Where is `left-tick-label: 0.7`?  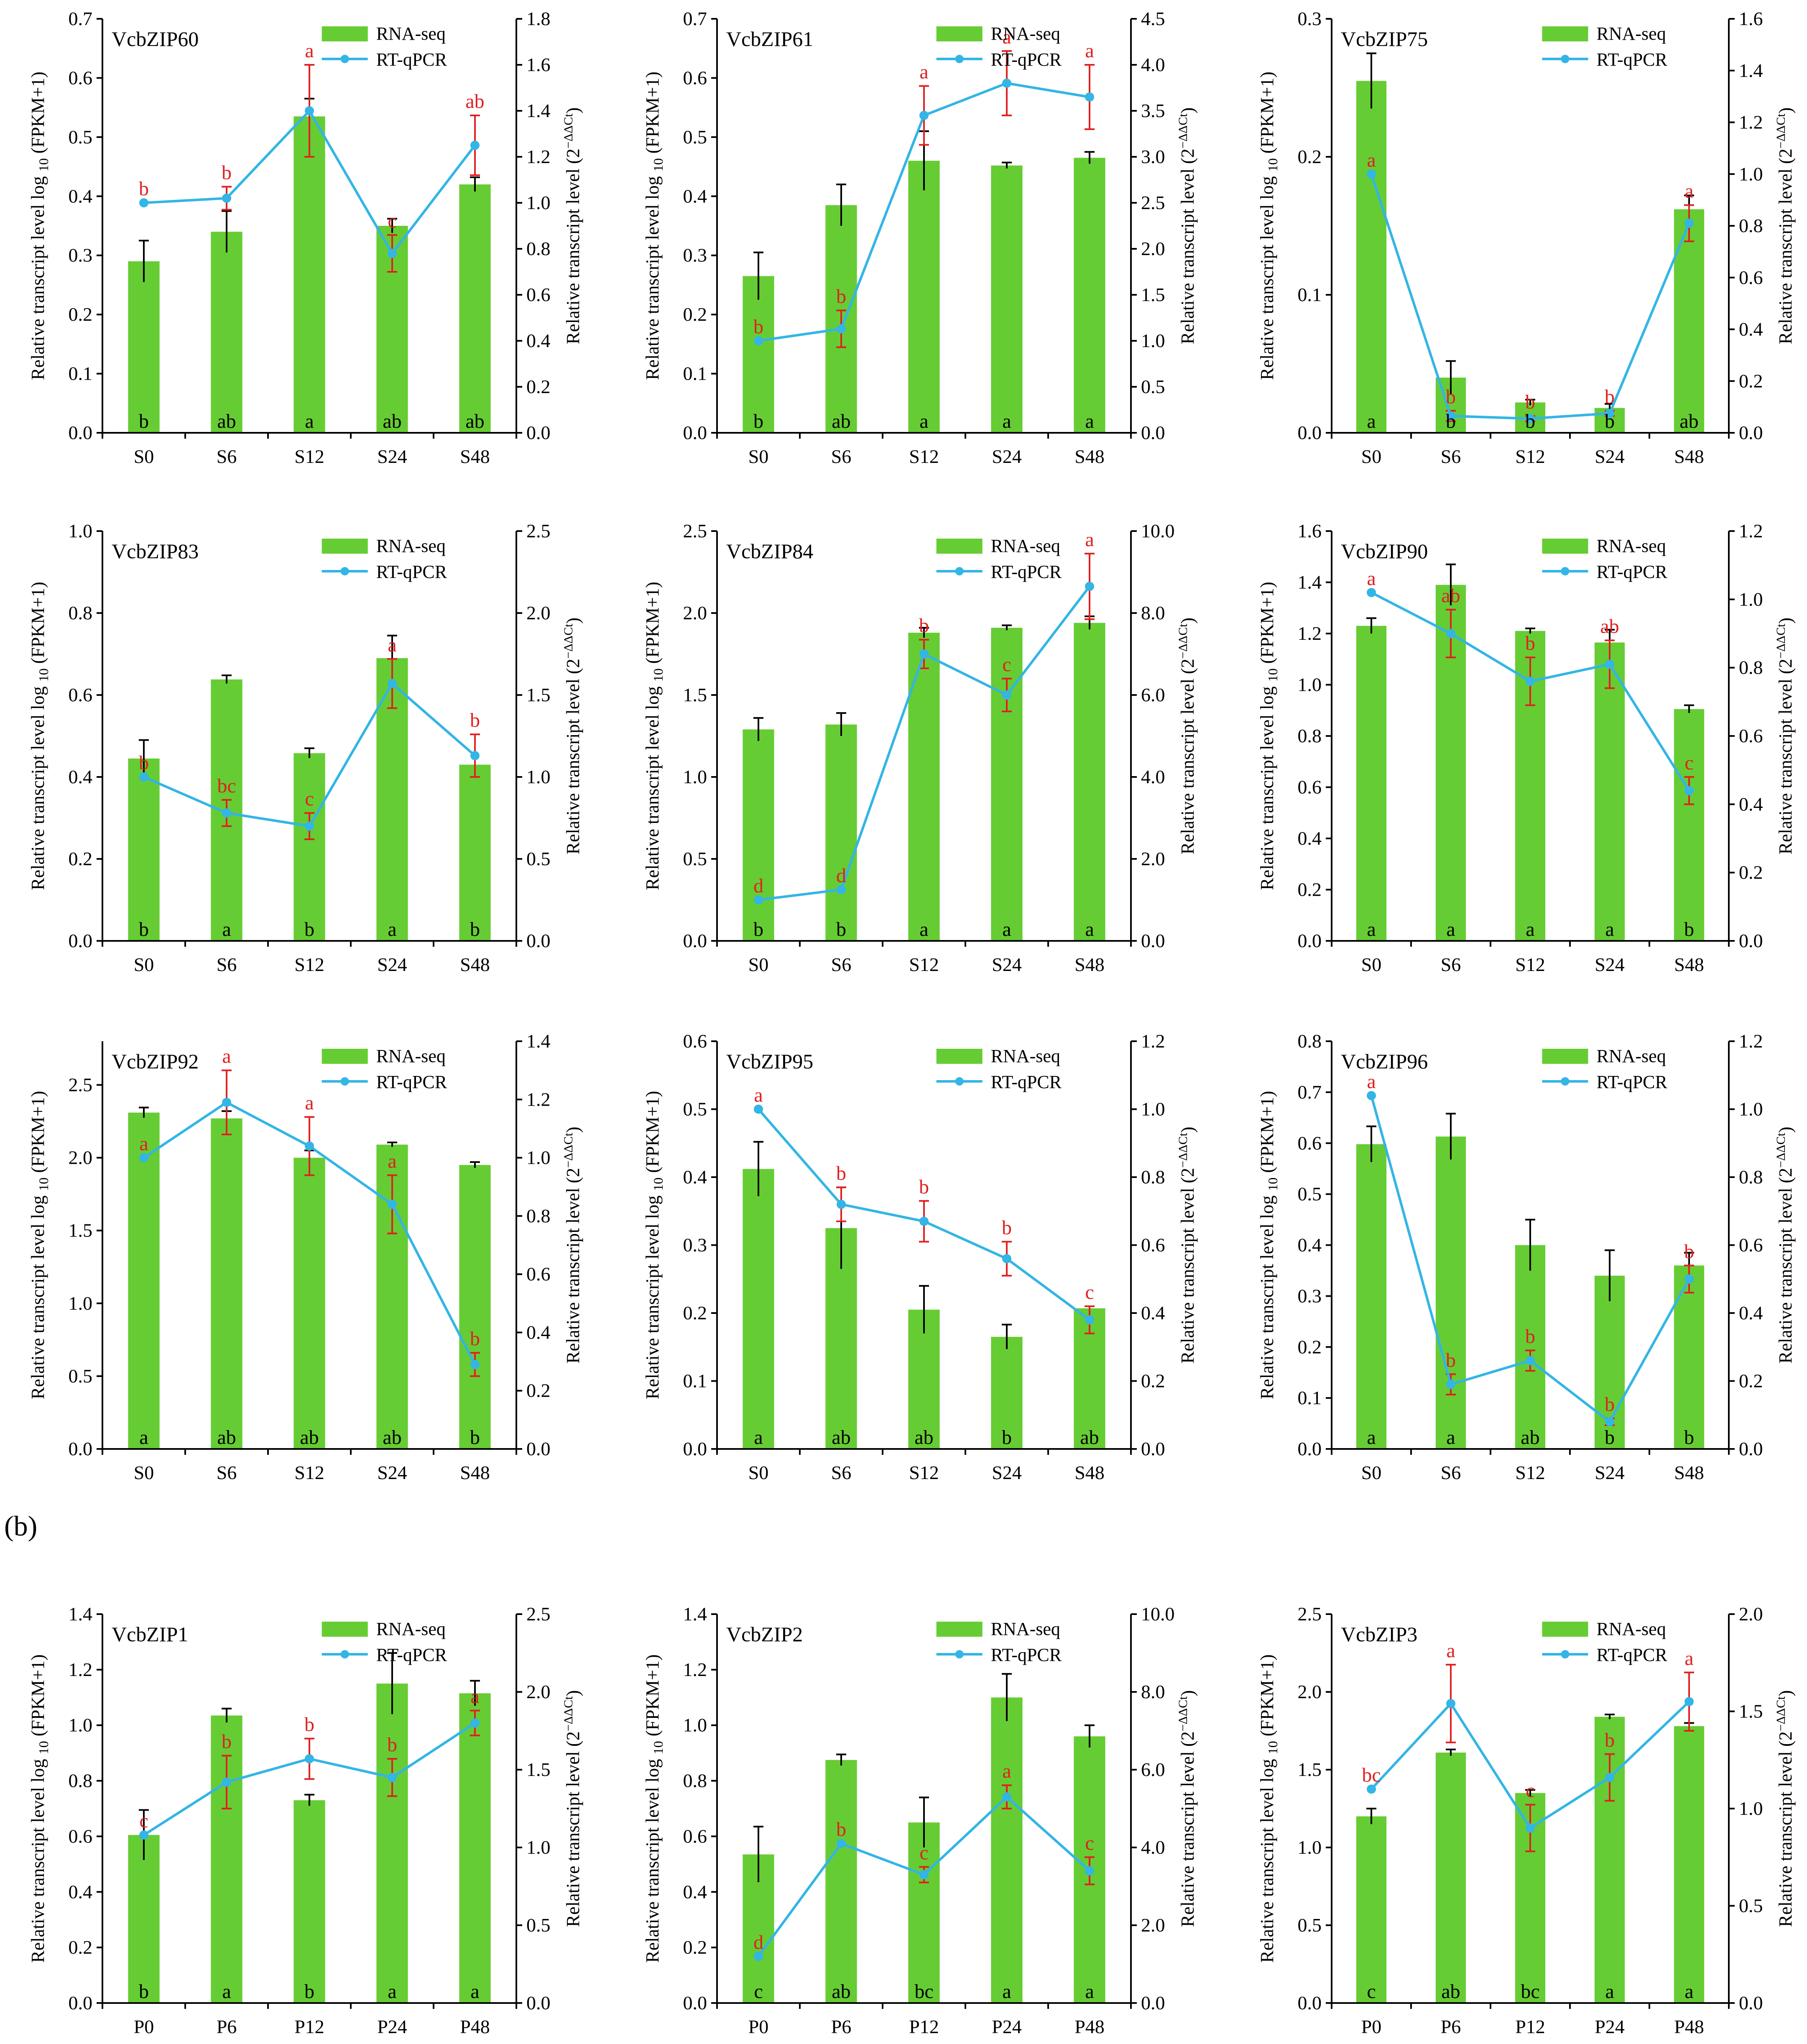 left-tick-label: 0.7 is located at coordinates (1310, 1092).